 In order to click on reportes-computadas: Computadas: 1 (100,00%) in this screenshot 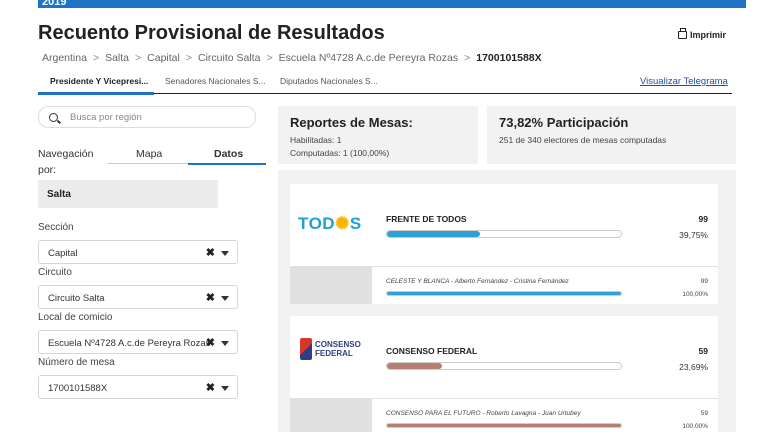, I will do `click(340, 153)`.